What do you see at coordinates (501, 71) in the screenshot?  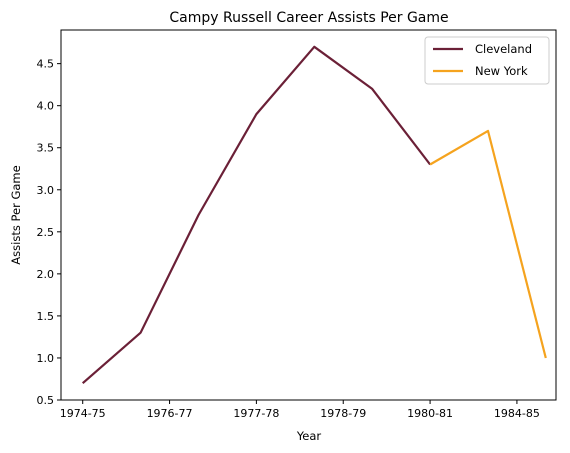 I see `legend-label: New York` at bounding box center [501, 71].